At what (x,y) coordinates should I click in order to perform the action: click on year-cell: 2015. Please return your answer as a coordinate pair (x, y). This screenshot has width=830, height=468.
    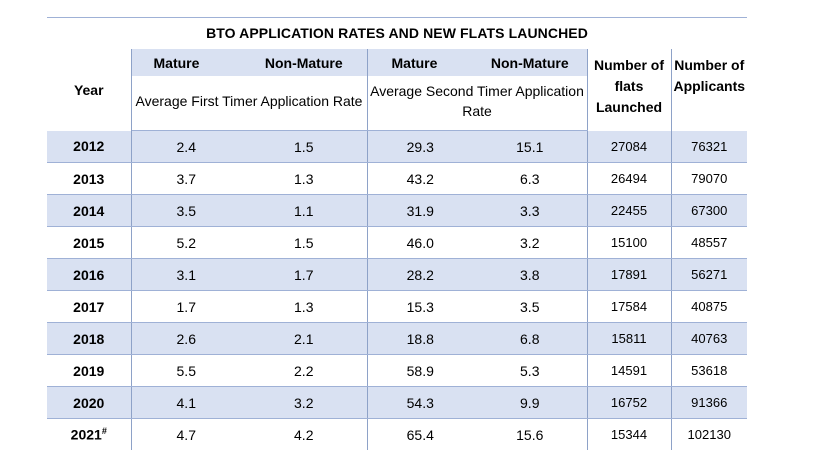
    Looking at the image, I should click on (89, 242).